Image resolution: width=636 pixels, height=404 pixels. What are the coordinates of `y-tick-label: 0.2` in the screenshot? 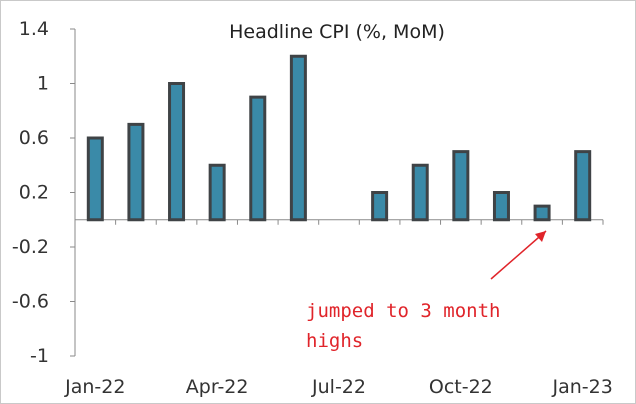 It's located at (34, 193).